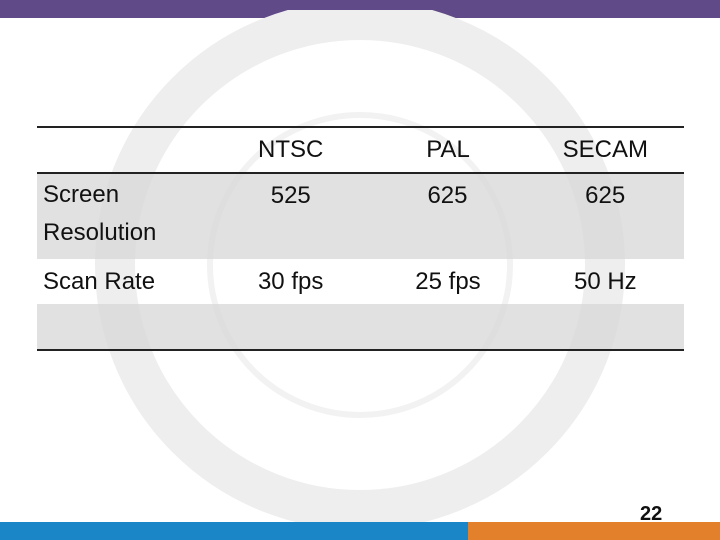 The width and height of the screenshot is (720, 540). What do you see at coordinates (448, 281) in the screenshot?
I see `cell: 25 fps` at bounding box center [448, 281].